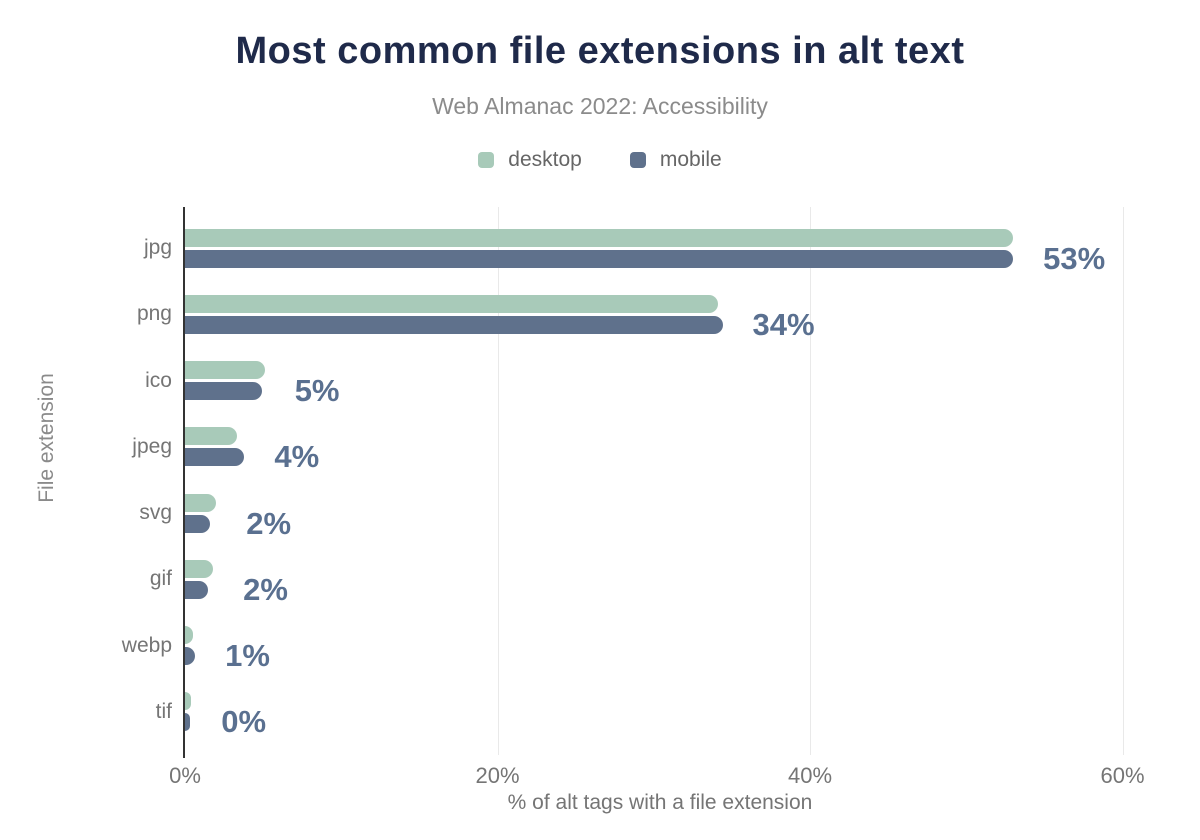 Image resolution: width=1200 pixels, height=840 pixels. Describe the element at coordinates (190, 656) in the screenshot. I see `mobile-bar-webp` at that location.